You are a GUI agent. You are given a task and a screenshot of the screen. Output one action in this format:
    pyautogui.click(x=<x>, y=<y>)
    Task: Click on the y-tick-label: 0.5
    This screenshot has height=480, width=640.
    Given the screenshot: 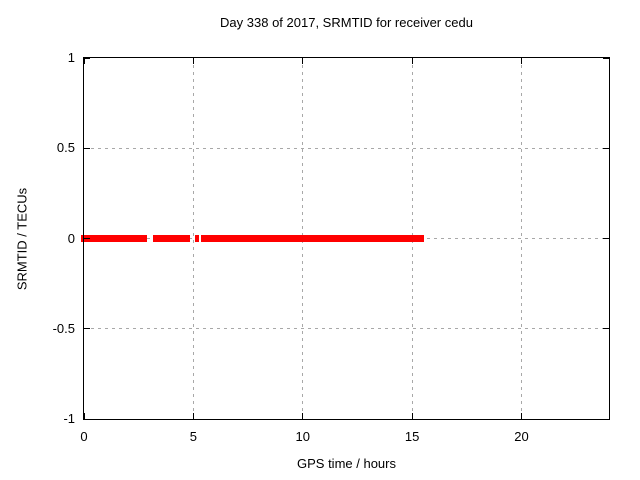 What is the action you would take?
    pyautogui.click(x=65, y=148)
    